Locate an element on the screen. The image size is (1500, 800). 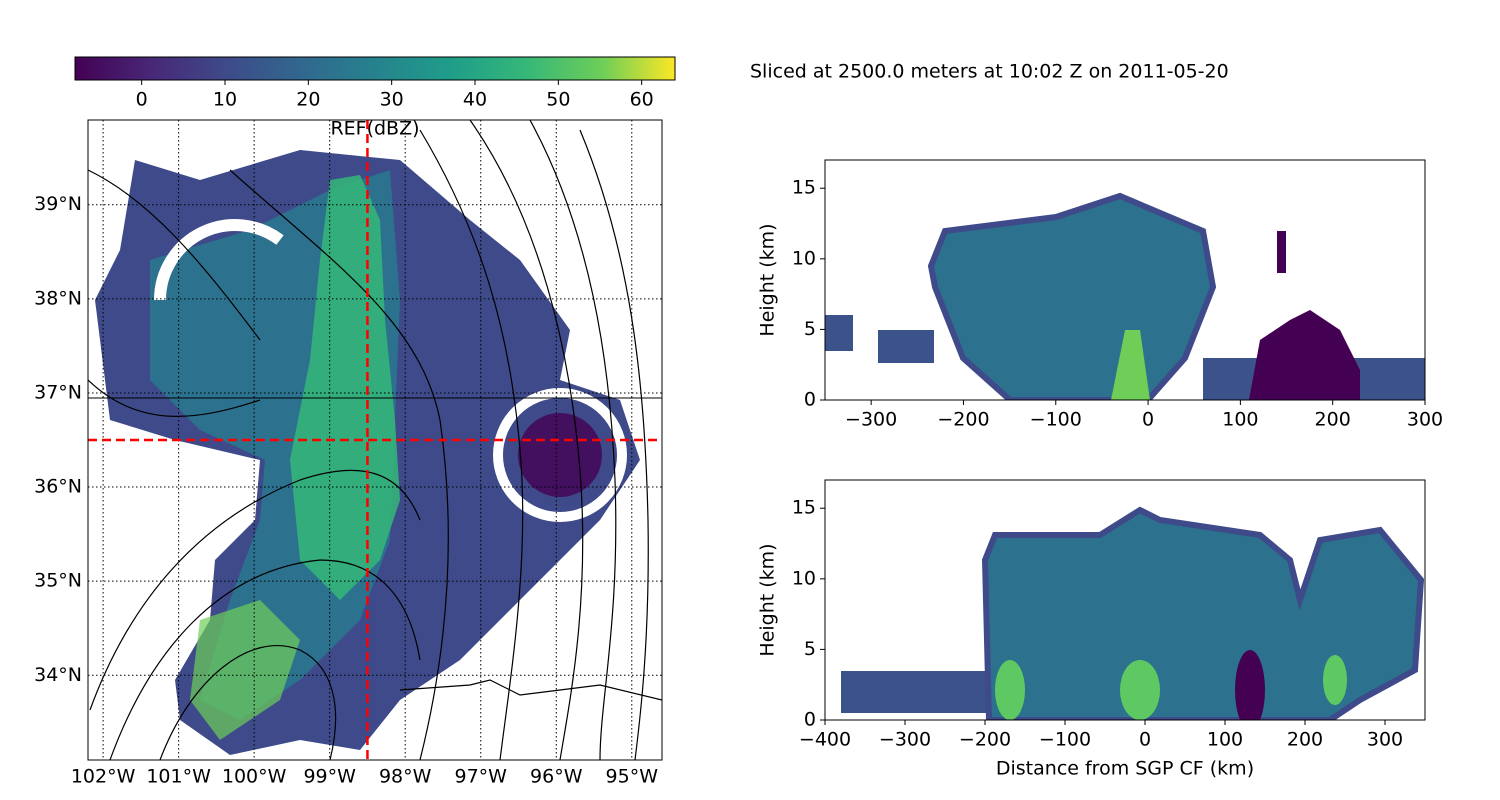
x-tick-label: −400 is located at coordinates (825, 740).